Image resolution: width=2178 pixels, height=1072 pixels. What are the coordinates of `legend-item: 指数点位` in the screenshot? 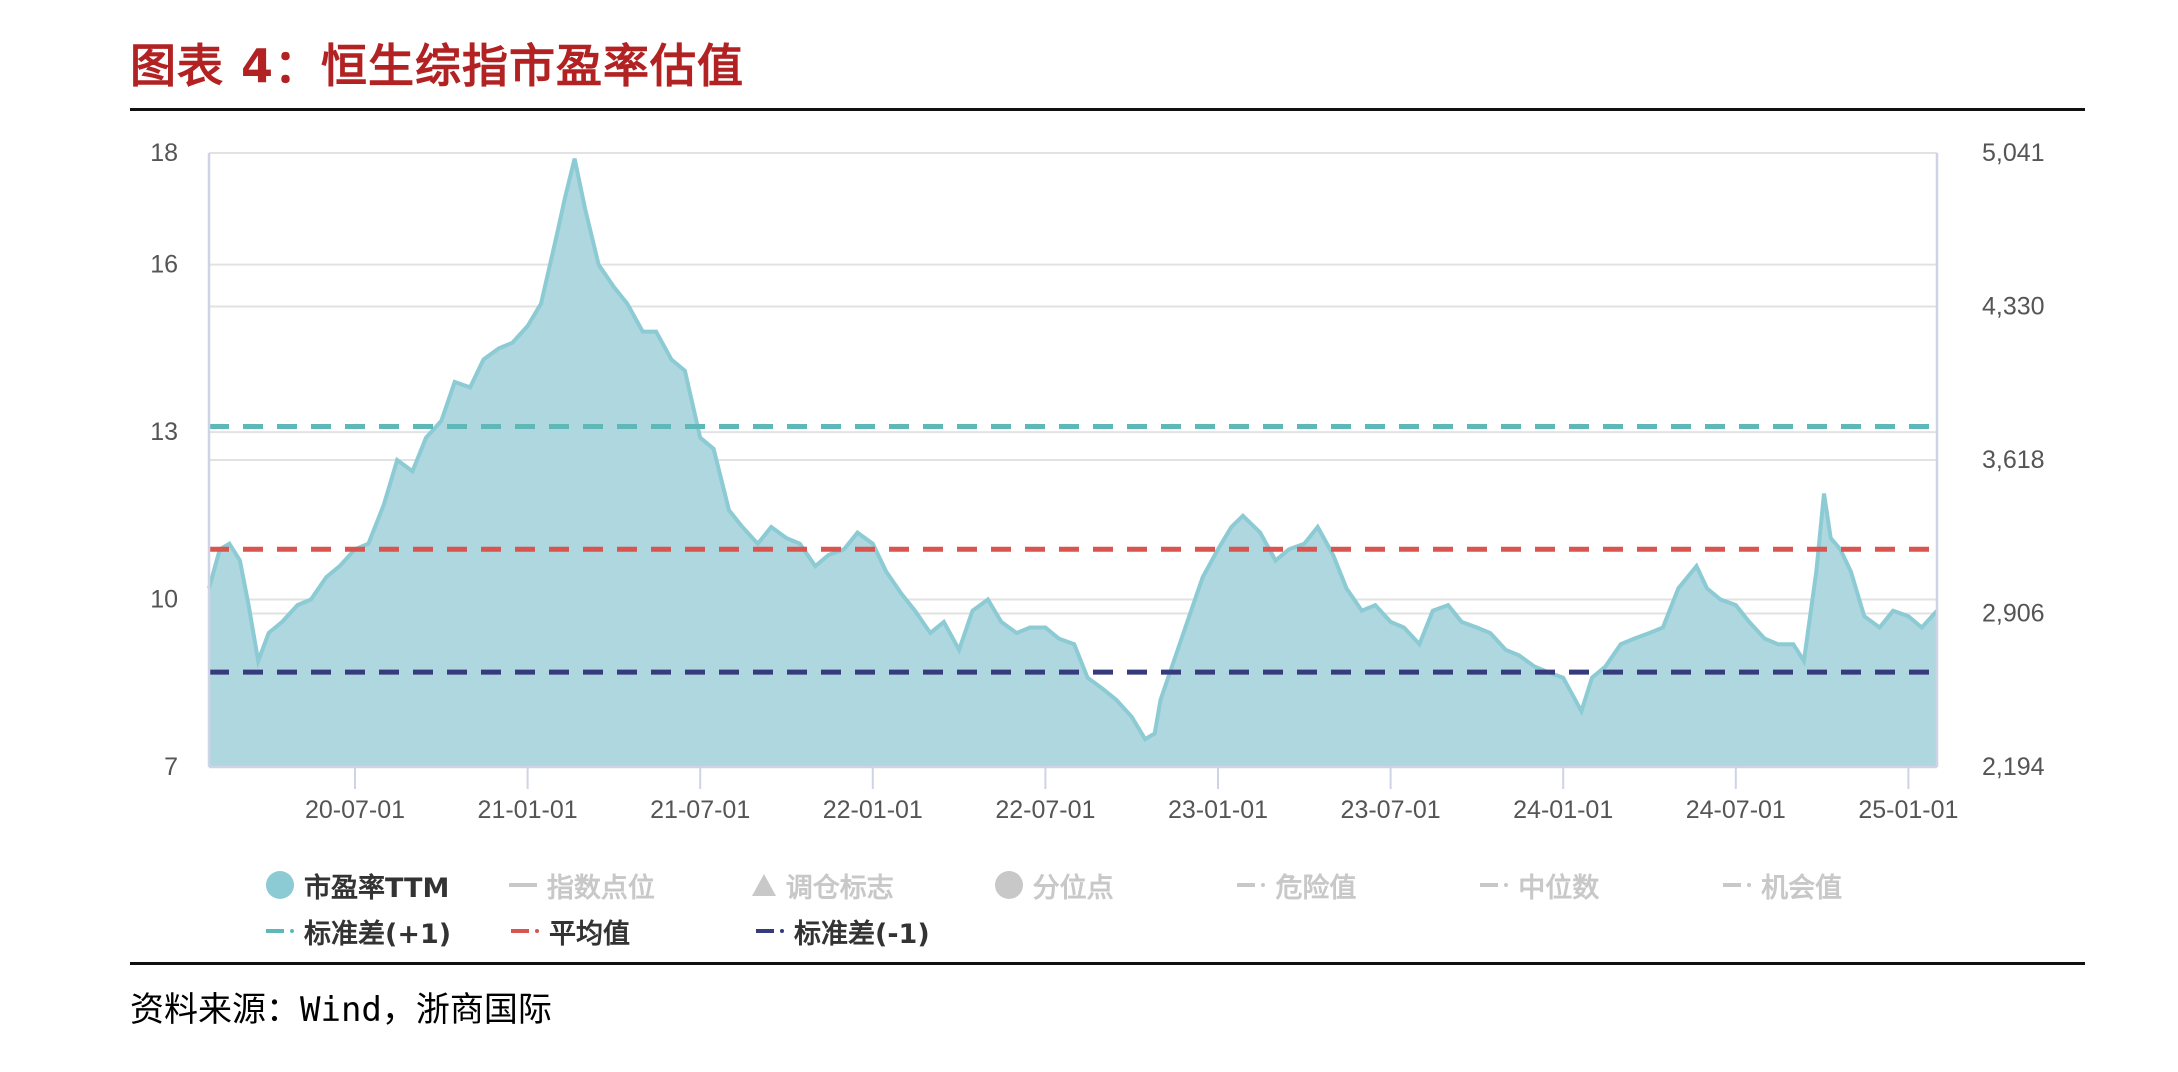 It's located at (630, 885).